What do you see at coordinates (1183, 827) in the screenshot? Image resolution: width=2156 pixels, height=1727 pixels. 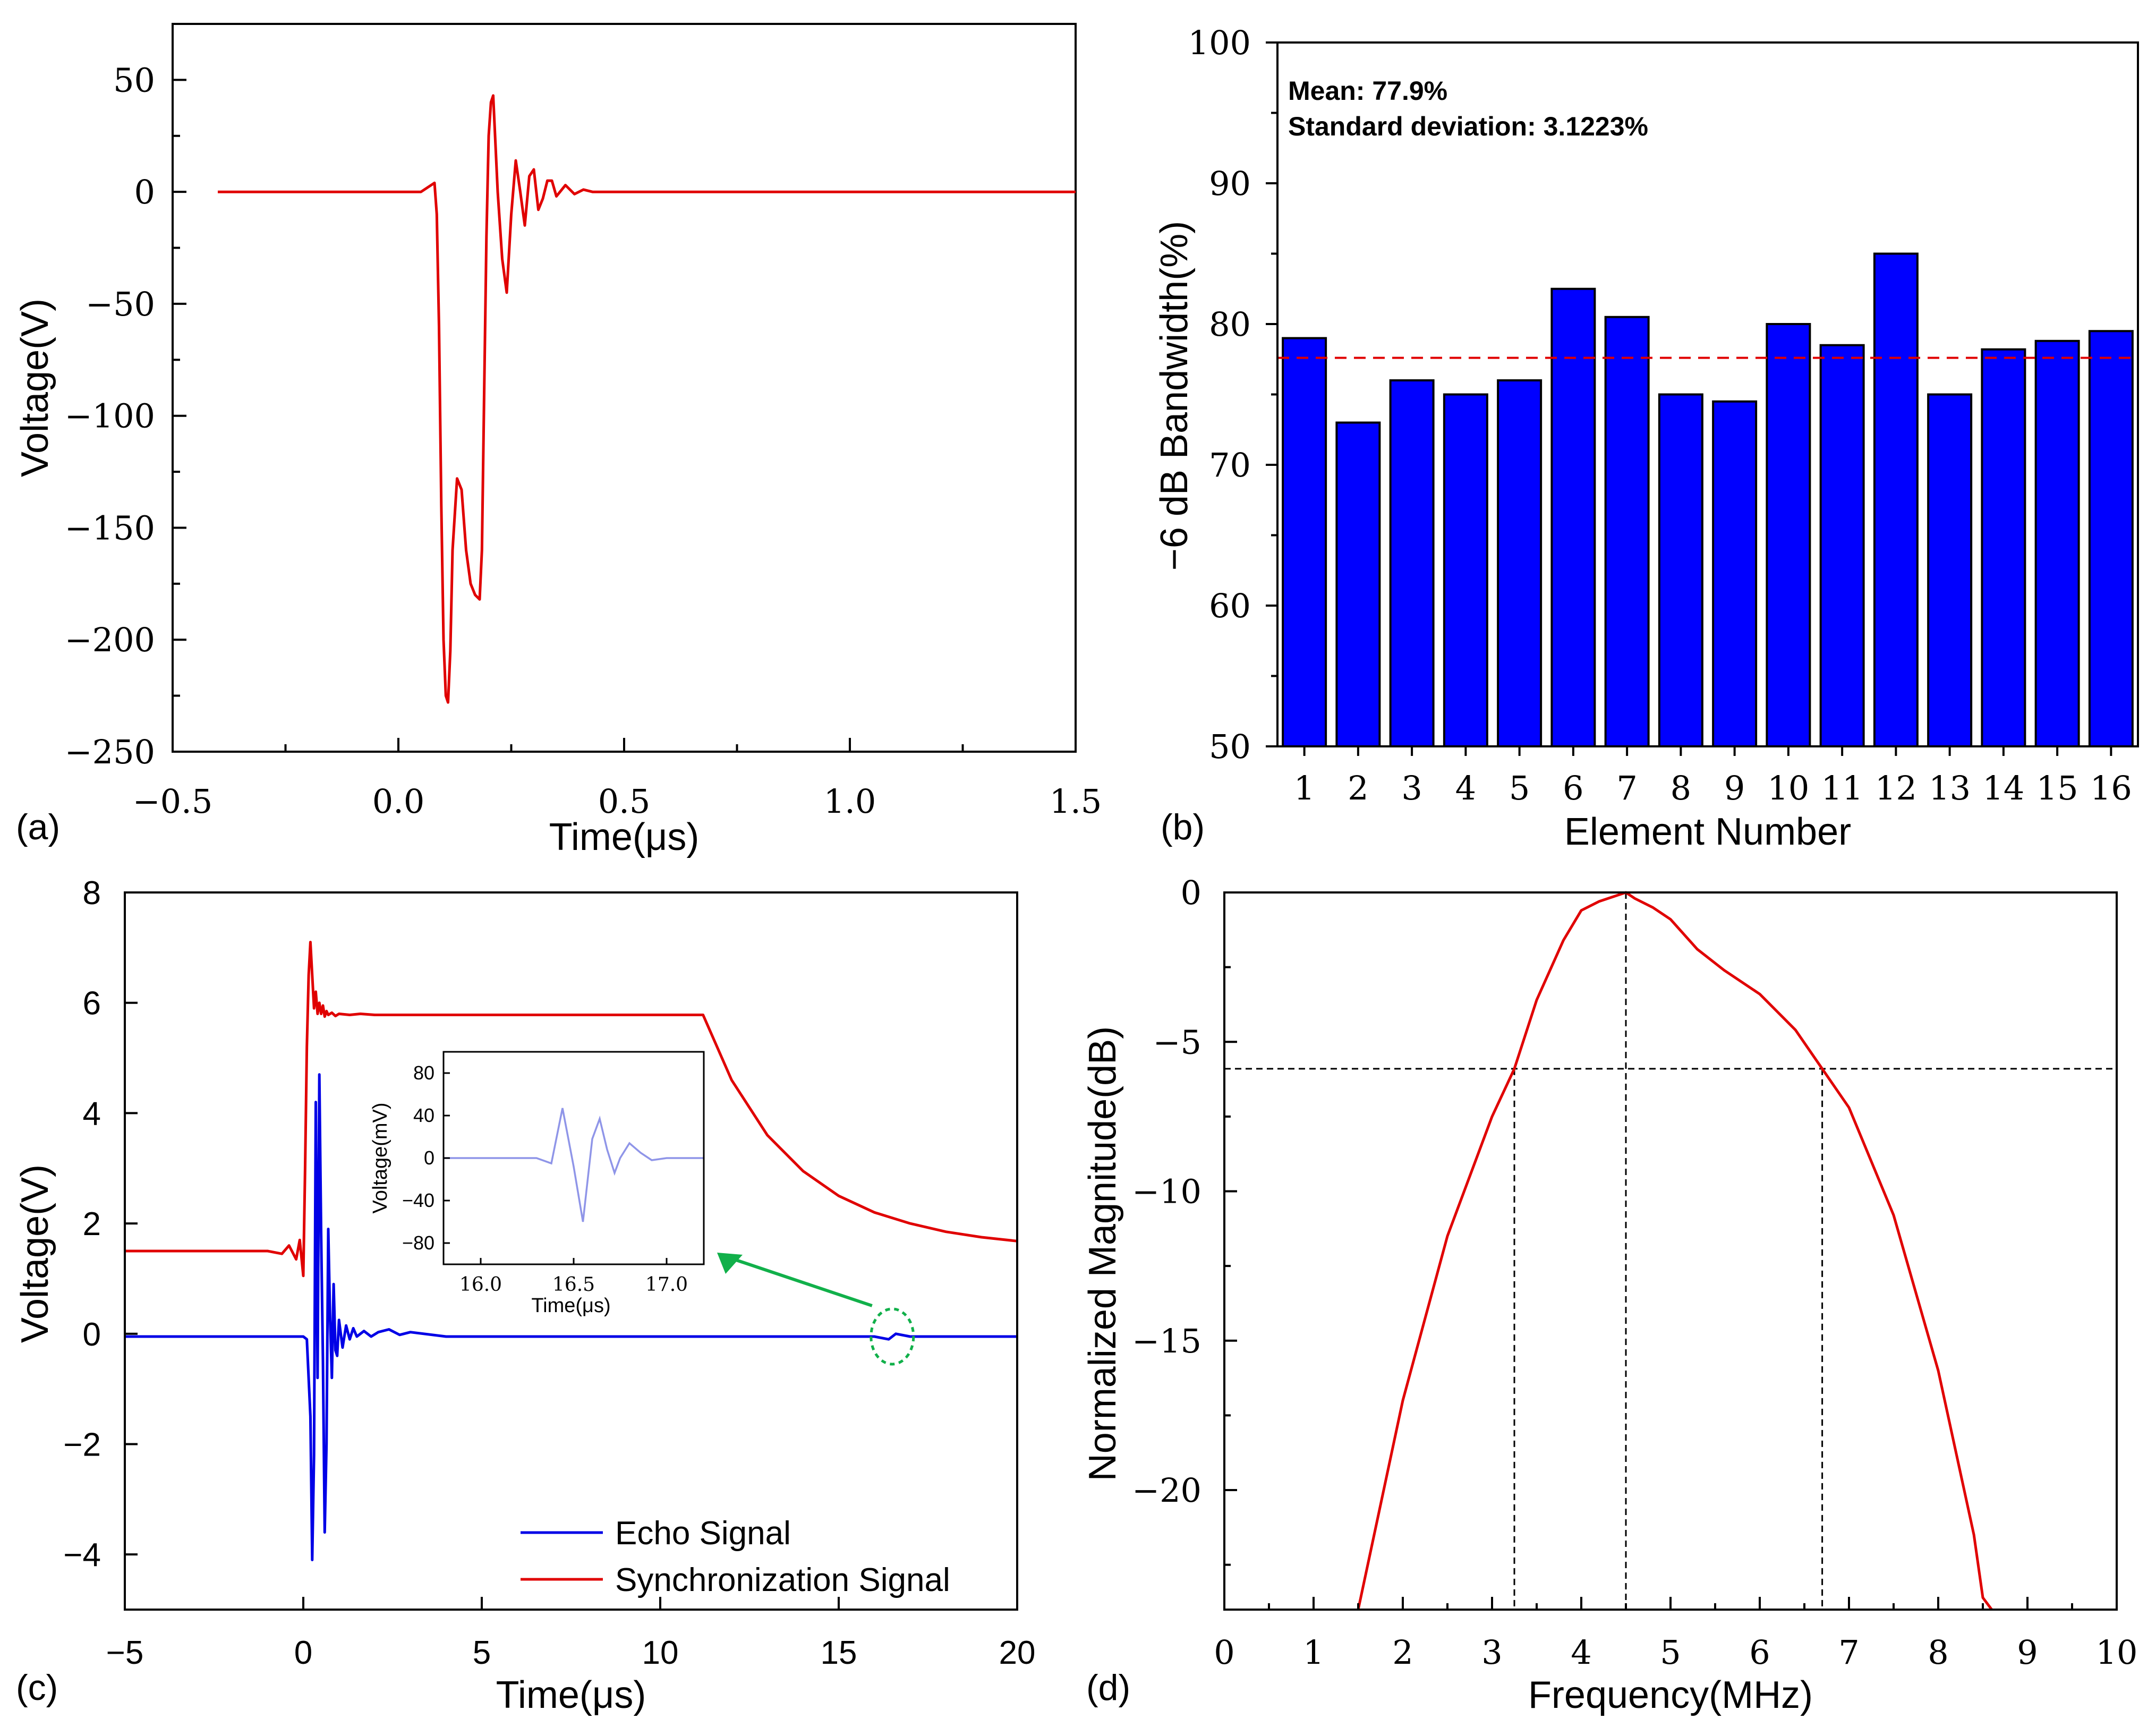 I see `panel-label: (b)` at bounding box center [1183, 827].